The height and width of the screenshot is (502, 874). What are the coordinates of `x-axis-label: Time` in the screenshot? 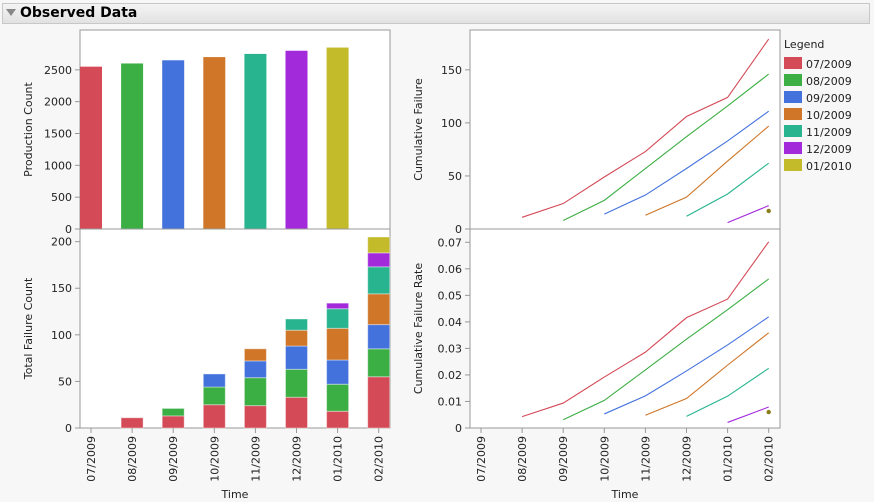 It's located at (235, 494).